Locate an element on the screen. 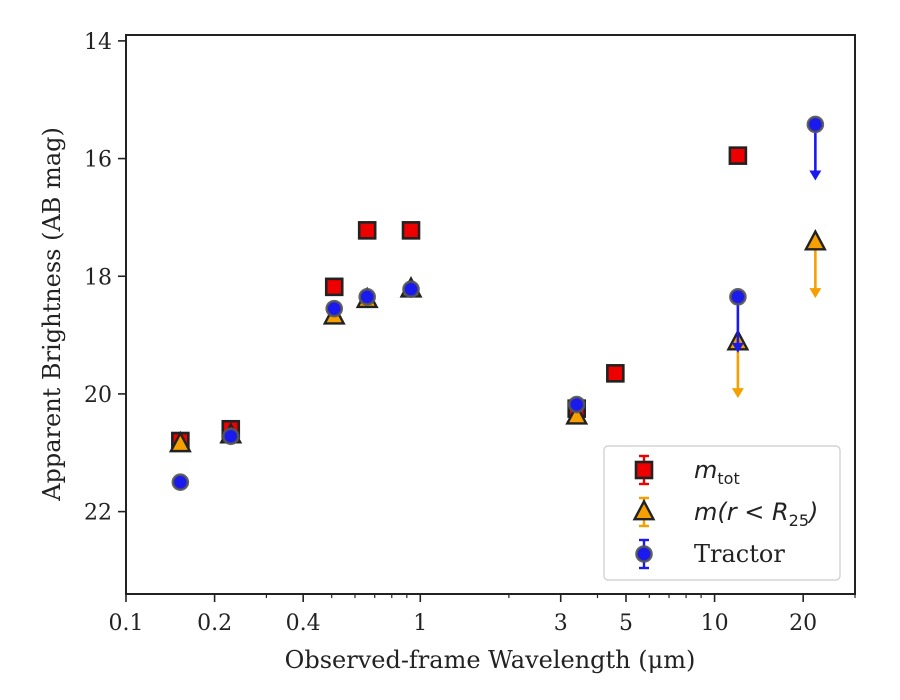  legend-label: Tractor is located at coordinates (739, 554).